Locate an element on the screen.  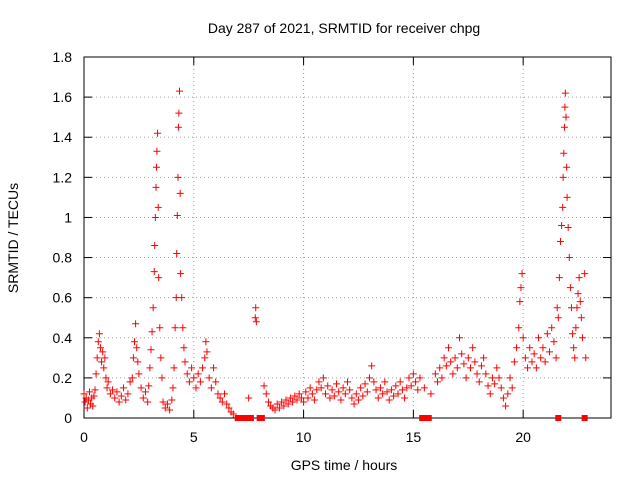
x-tick-label: 20 is located at coordinates (523, 437).